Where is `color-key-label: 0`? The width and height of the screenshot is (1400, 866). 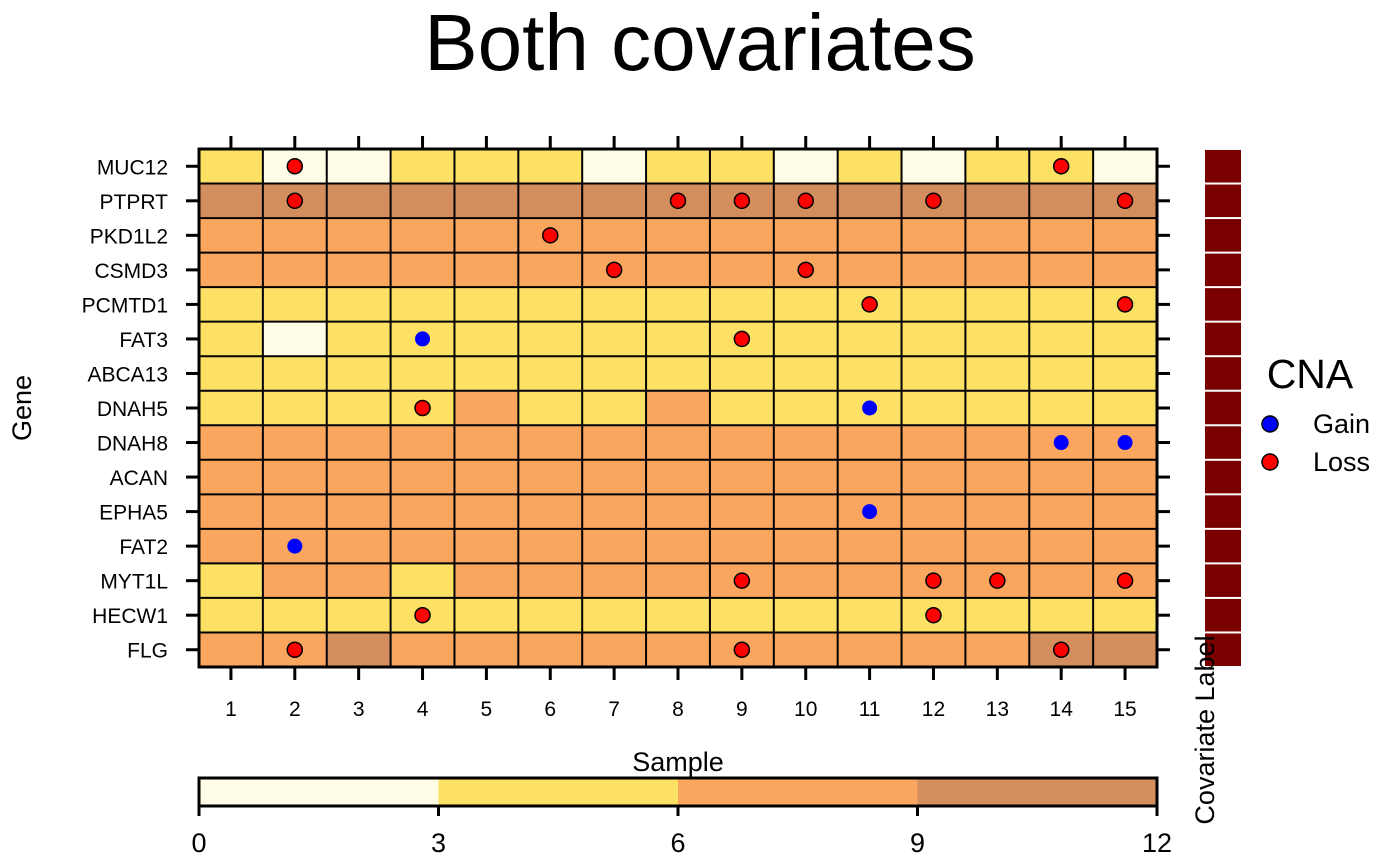
color-key-label: 0 is located at coordinates (198, 843).